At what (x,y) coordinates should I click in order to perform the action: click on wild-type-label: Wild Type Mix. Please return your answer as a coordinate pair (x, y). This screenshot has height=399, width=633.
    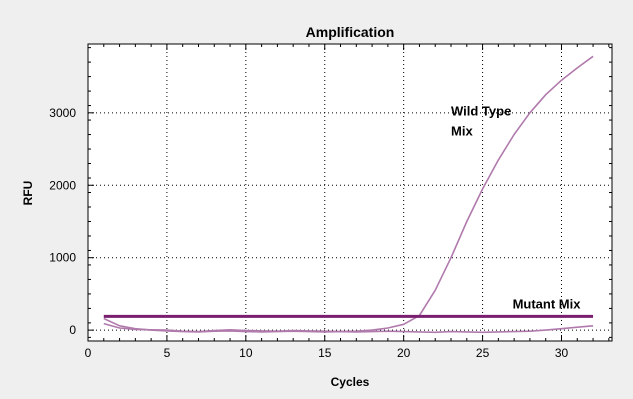
    Looking at the image, I should click on (481, 121).